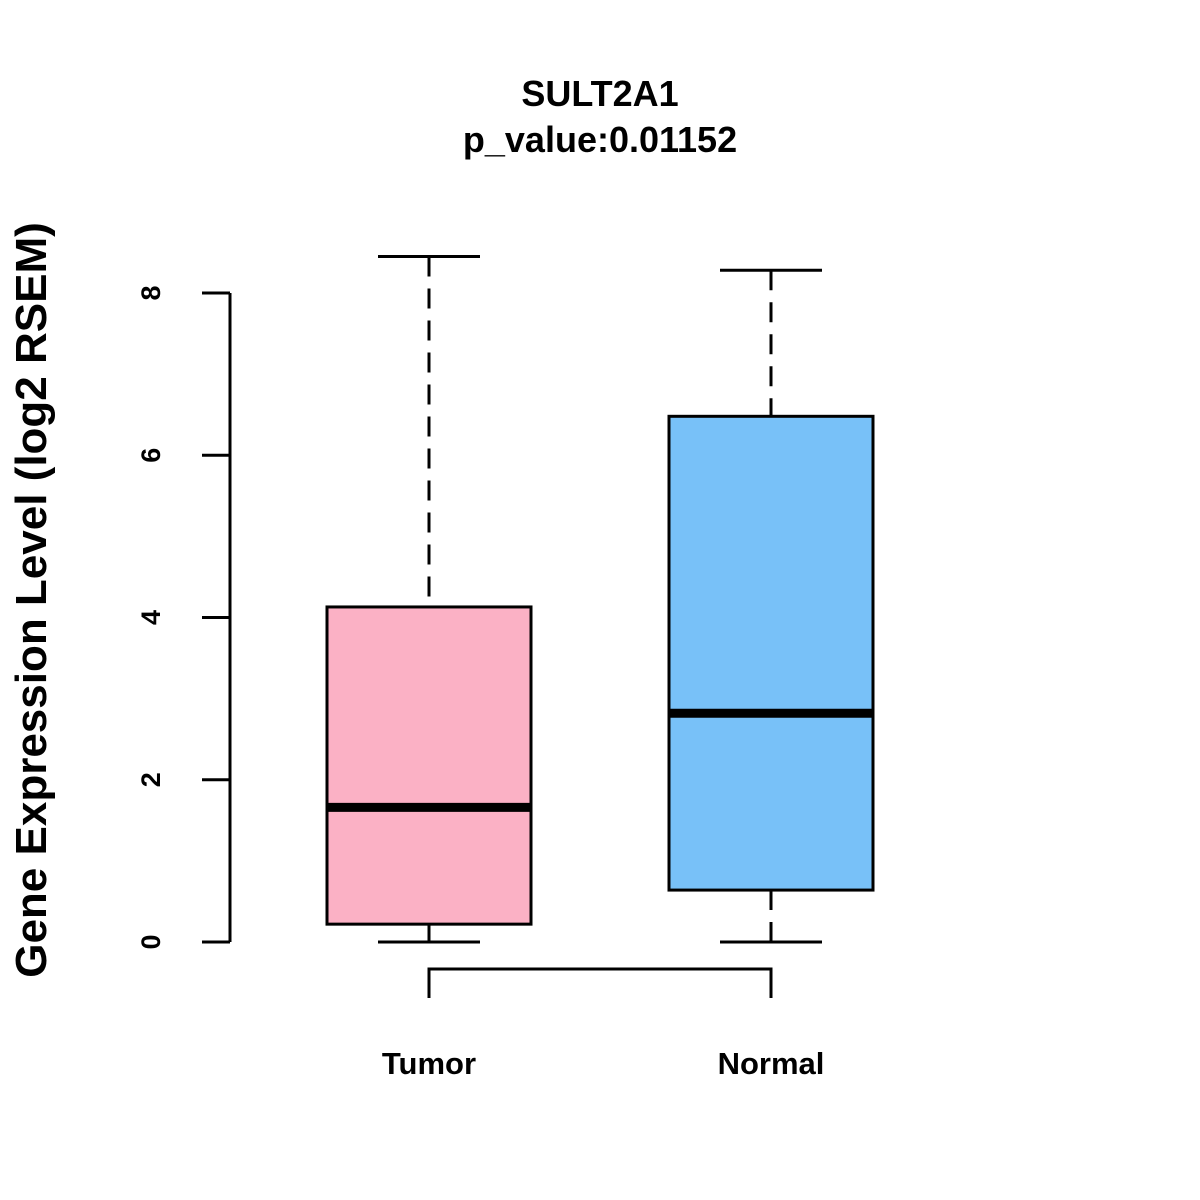  Describe the element at coordinates (603, 1063) in the screenshot. I see `x-axis-labels: Tumor Normal` at that location.